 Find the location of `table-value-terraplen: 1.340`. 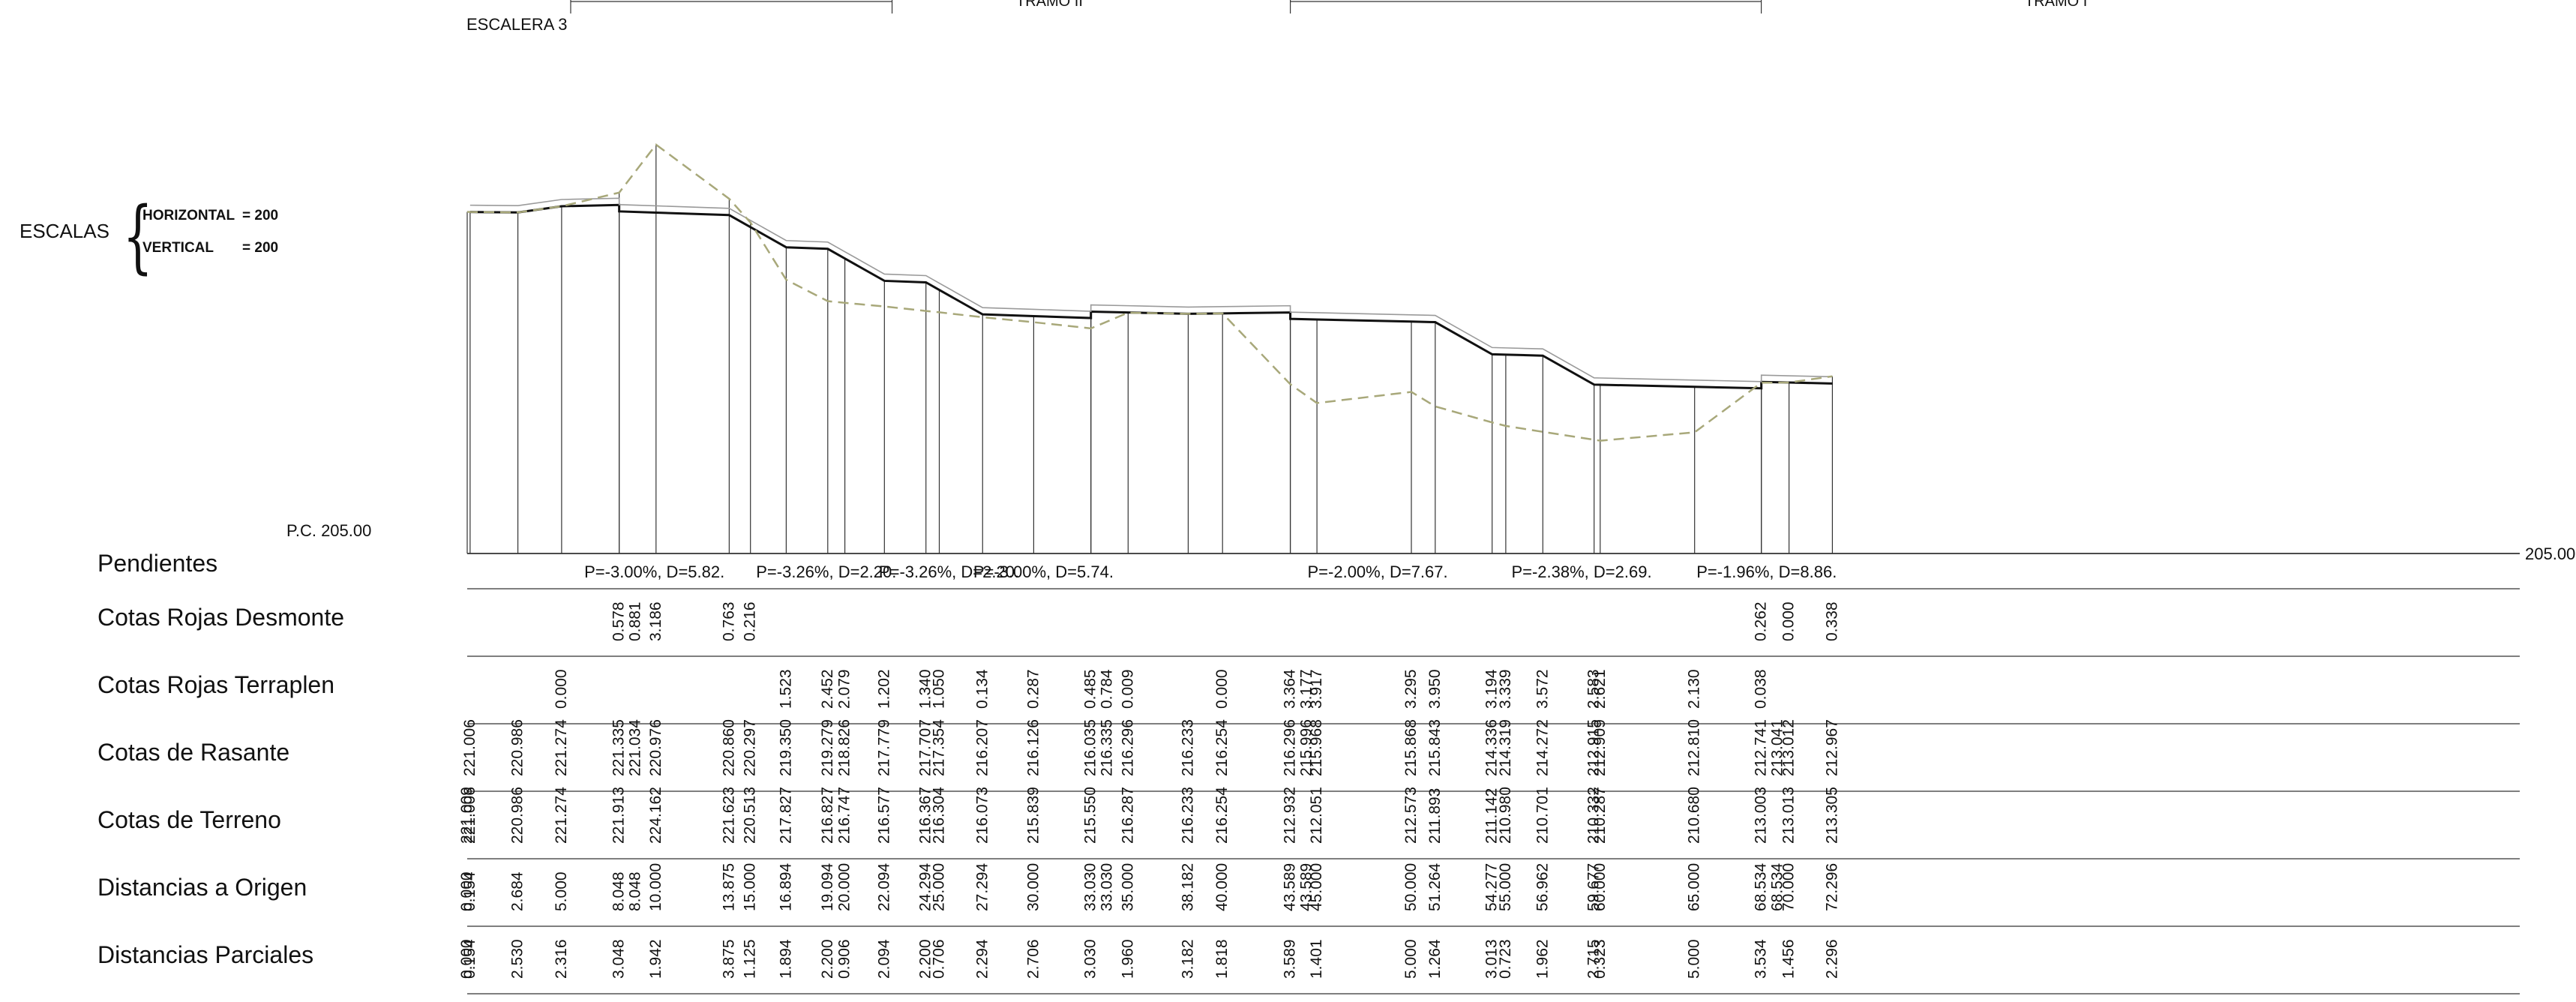

table-value-terraplen: 1.340 is located at coordinates (926, 689).